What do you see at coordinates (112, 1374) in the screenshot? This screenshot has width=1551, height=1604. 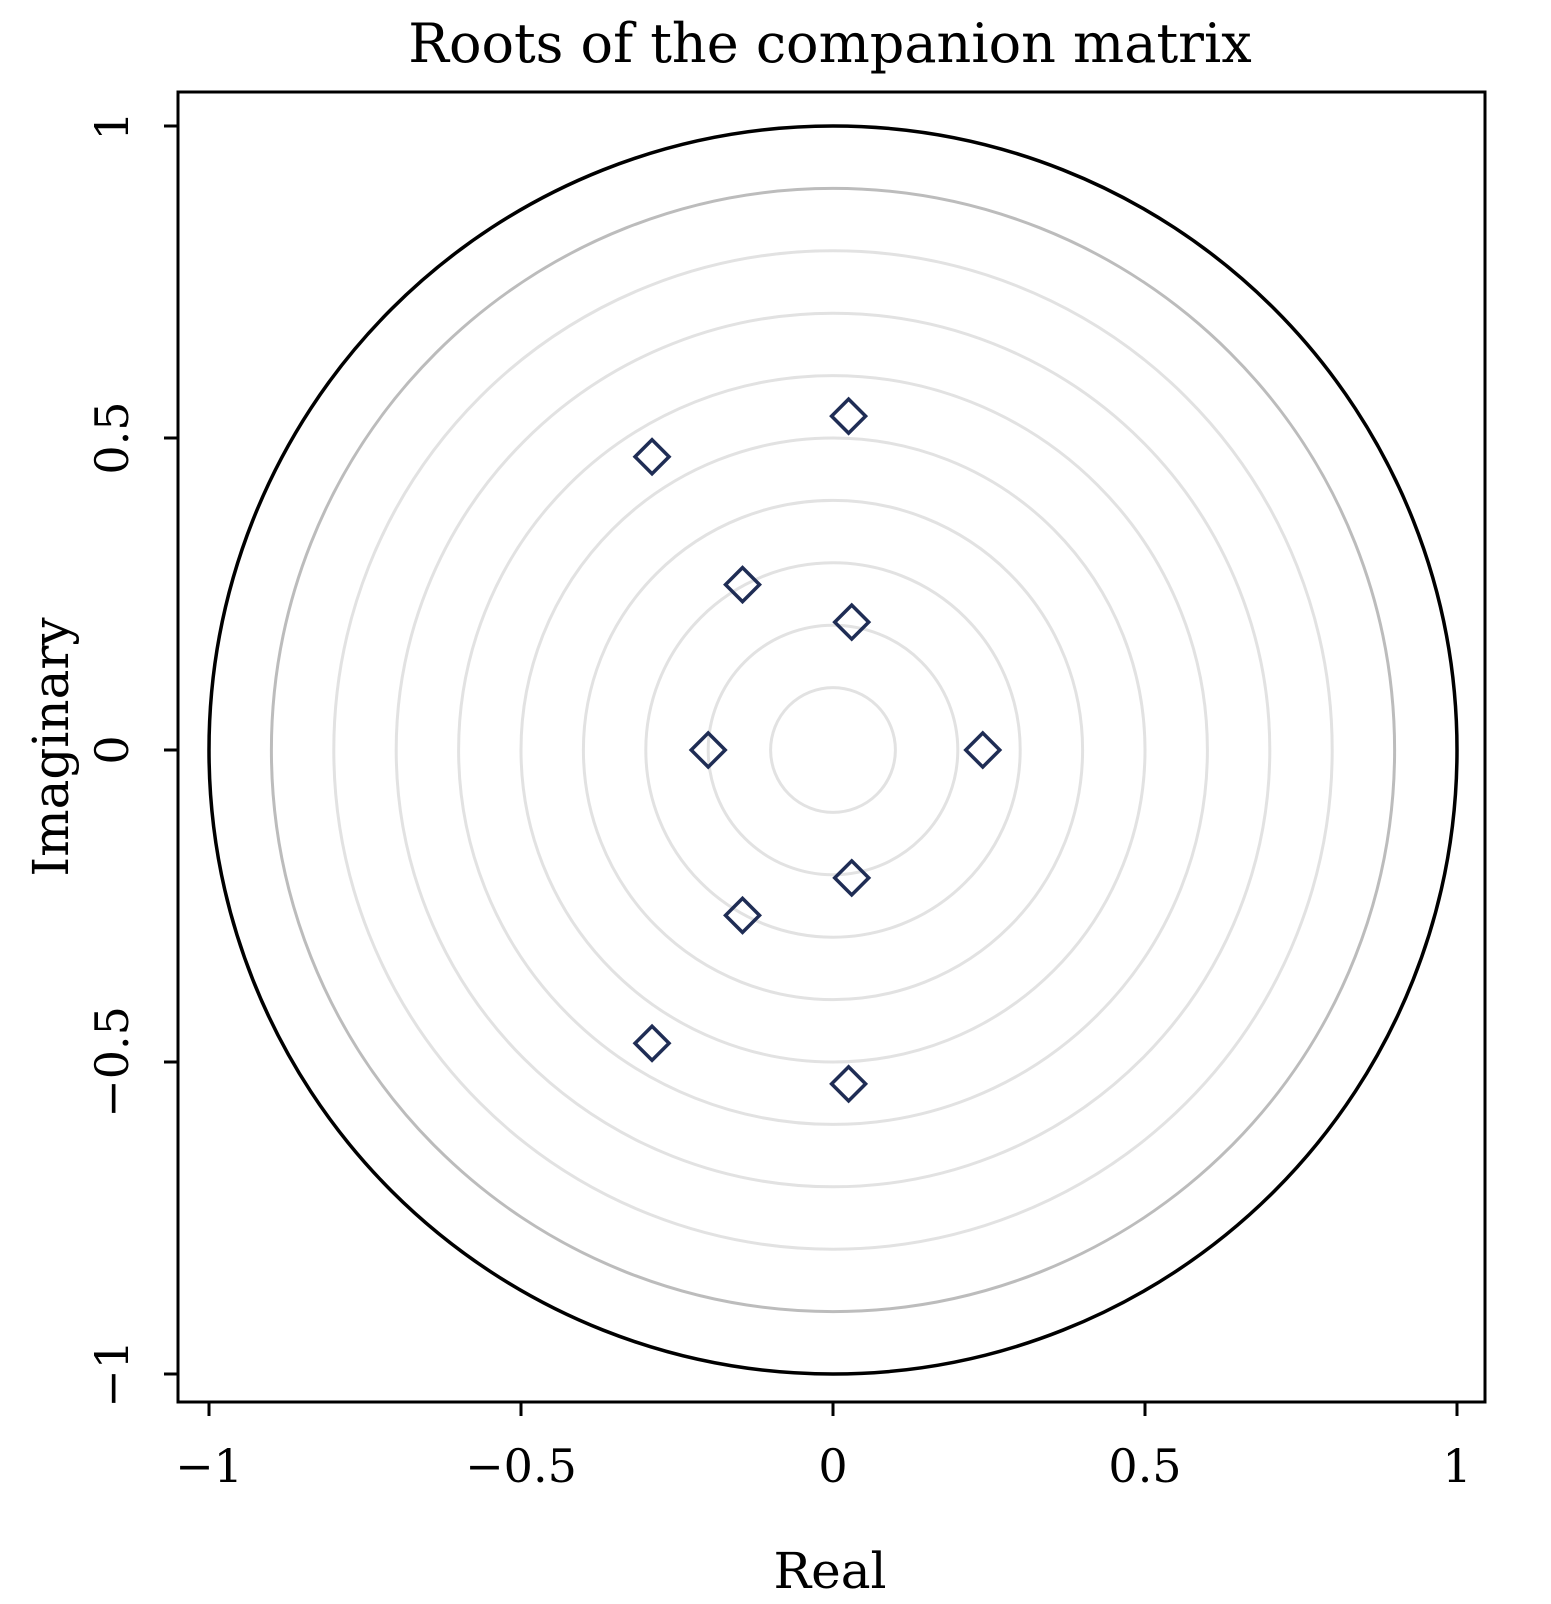 I see `y-tick-label-1: −1` at bounding box center [112, 1374].